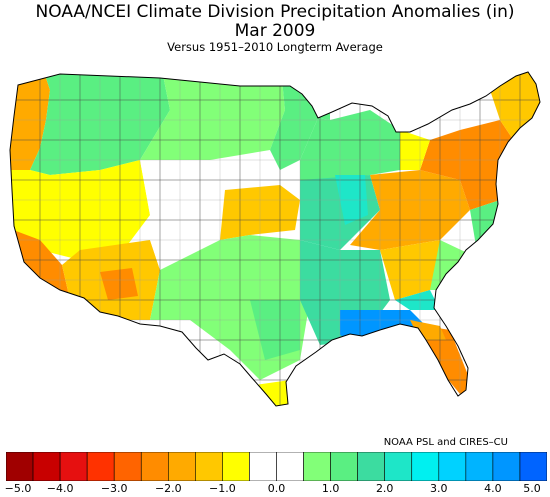 The height and width of the screenshot is (497, 550). I want to click on tick-label-2: 2.0, so click(384, 488).